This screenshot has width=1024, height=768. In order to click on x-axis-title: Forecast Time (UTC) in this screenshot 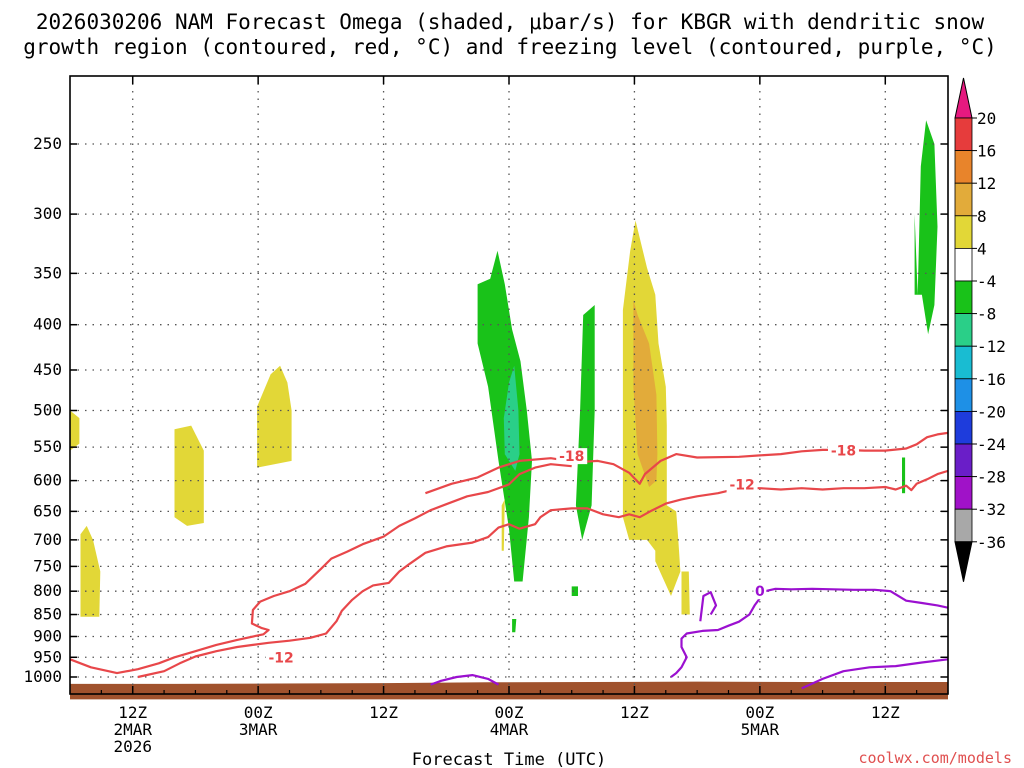, I will do `click(509, 759)`.